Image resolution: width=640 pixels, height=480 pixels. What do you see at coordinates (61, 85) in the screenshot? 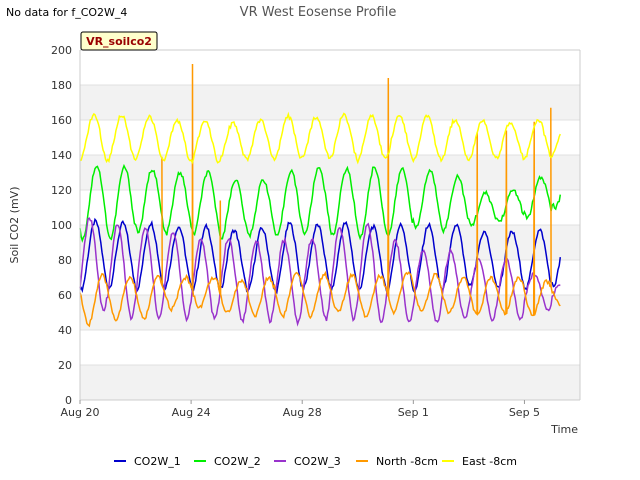
I see `y-tick-label: 180` at bounding box center [61, 85].